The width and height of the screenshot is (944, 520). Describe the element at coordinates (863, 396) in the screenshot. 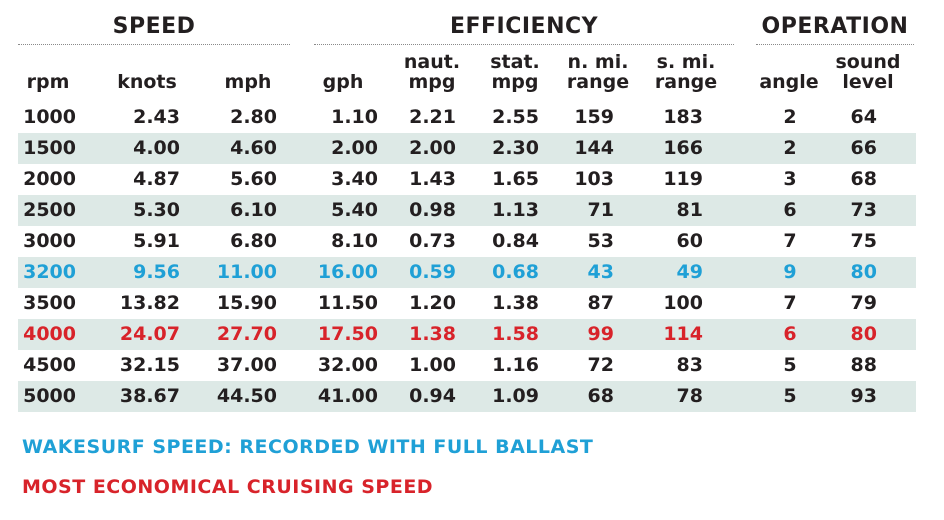

I see `cell-sound: 93` at that location.